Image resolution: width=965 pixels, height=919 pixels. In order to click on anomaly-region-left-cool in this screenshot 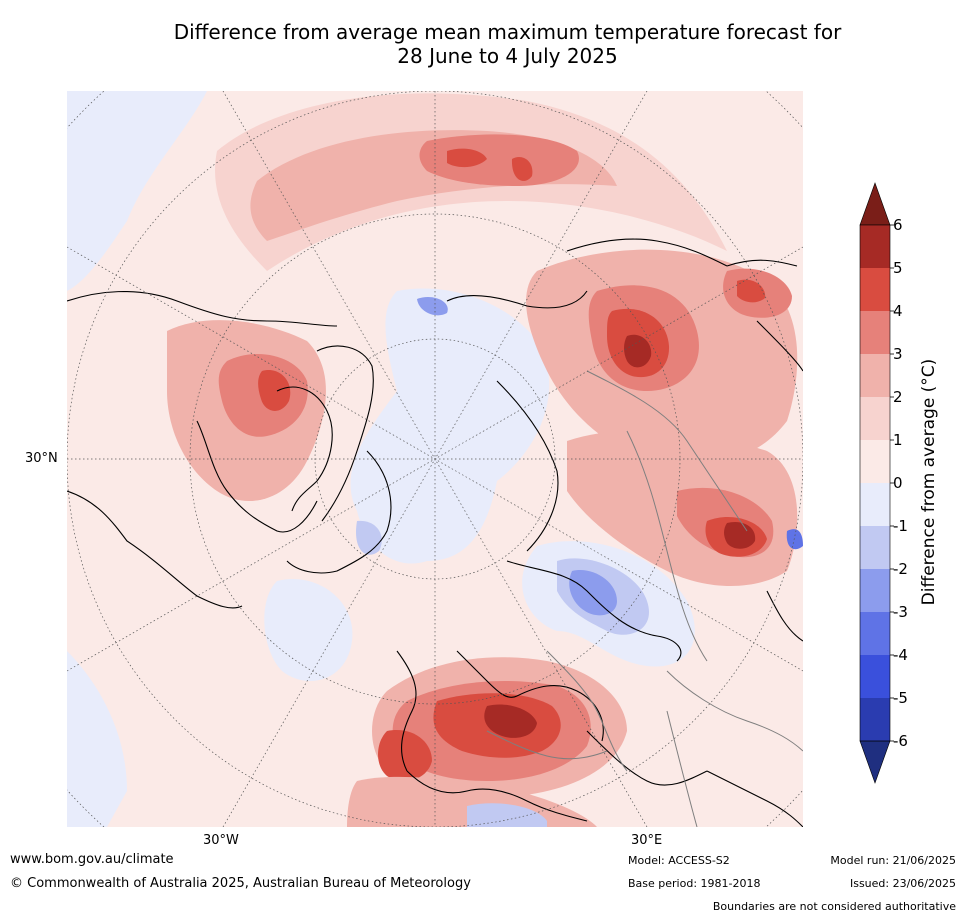, I will do `click(97, 739)`.